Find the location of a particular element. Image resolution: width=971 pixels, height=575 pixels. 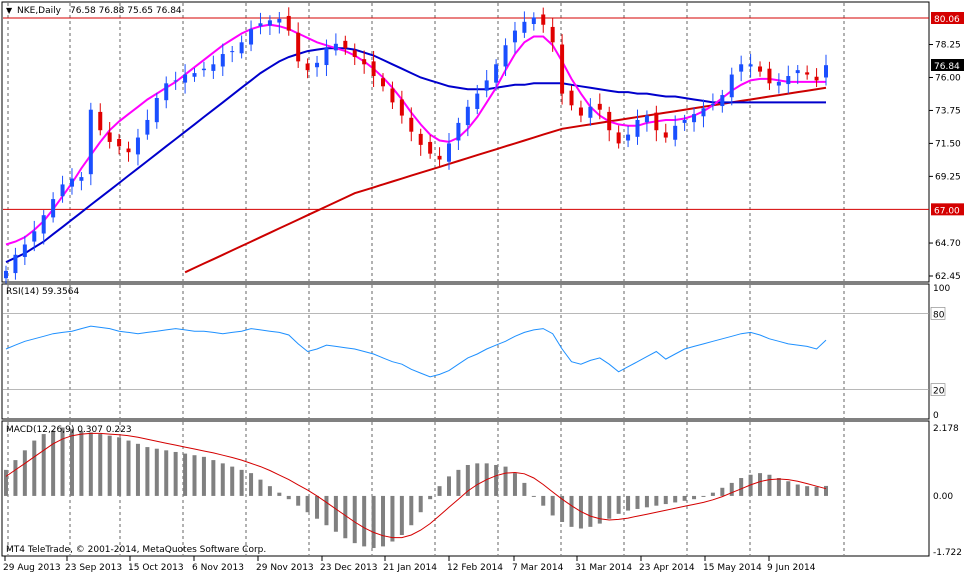

current-price-label: 76.84 is located at coordinates (947, 67).